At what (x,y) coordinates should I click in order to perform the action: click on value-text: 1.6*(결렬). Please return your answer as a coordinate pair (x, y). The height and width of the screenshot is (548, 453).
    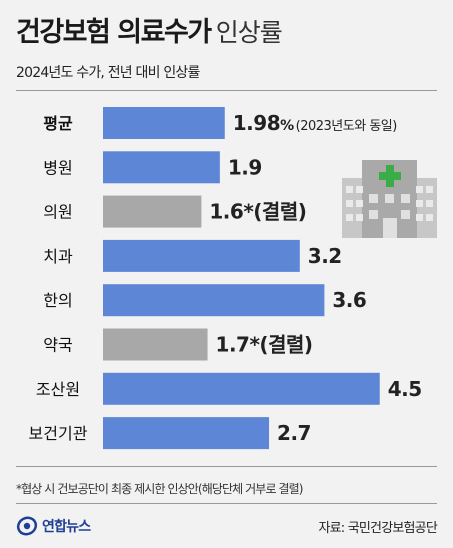
    Looking at the image, I should click on (257, 212).